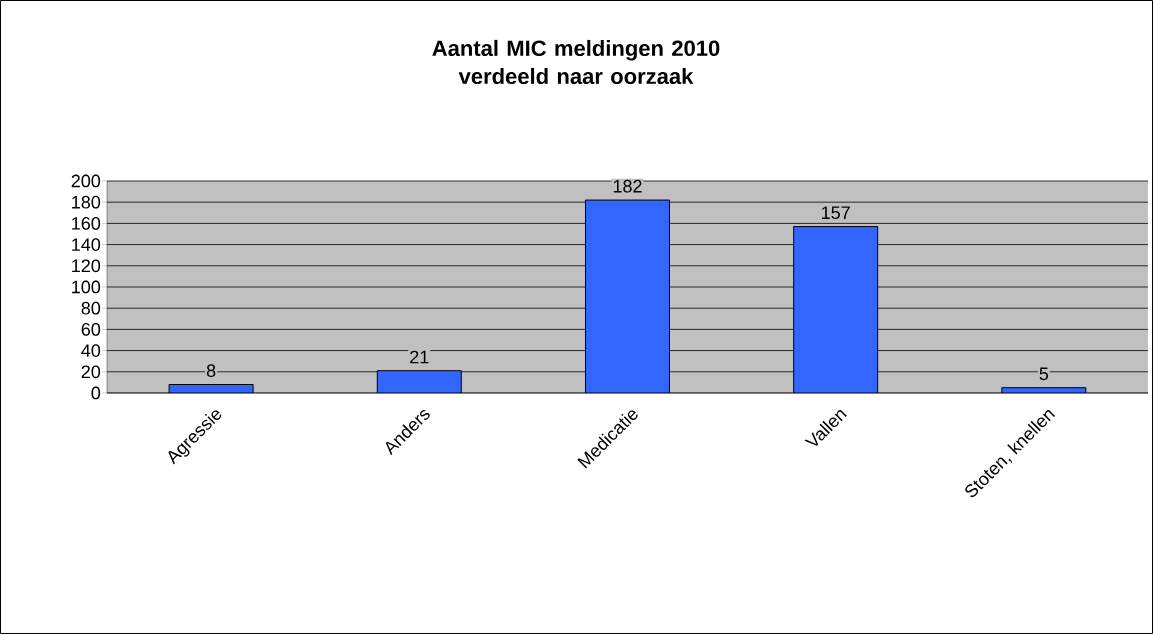  I want to click on data-label: 182, so click(627, 186).